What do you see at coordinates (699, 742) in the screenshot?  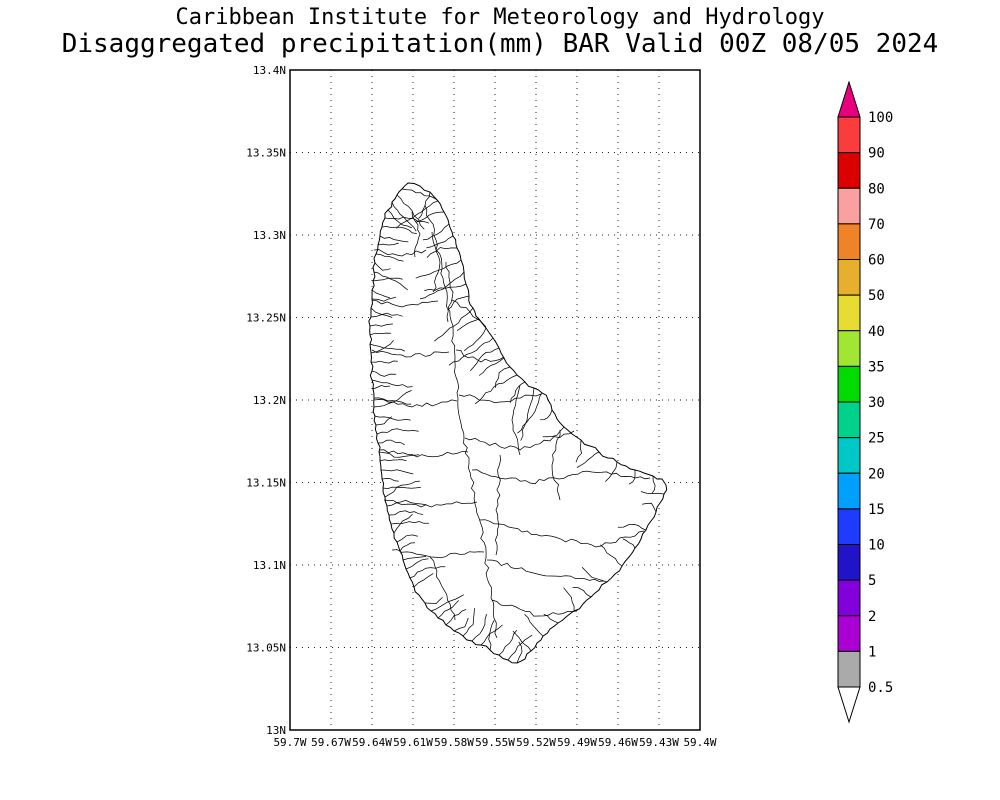 I see `x-axis-tick-label: 59.4W` at bounding box center [699, 742].